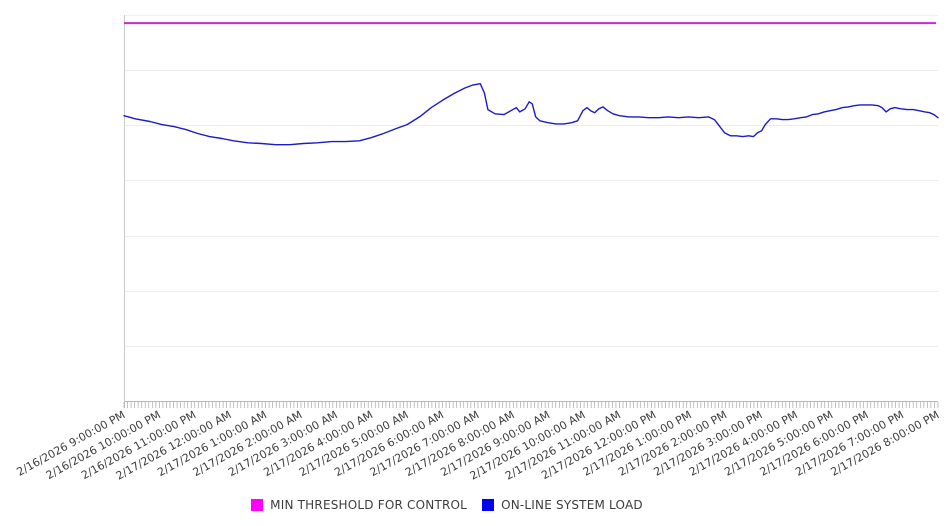  I want to click on legend-swatch-online-system-load, so click(488, 505).